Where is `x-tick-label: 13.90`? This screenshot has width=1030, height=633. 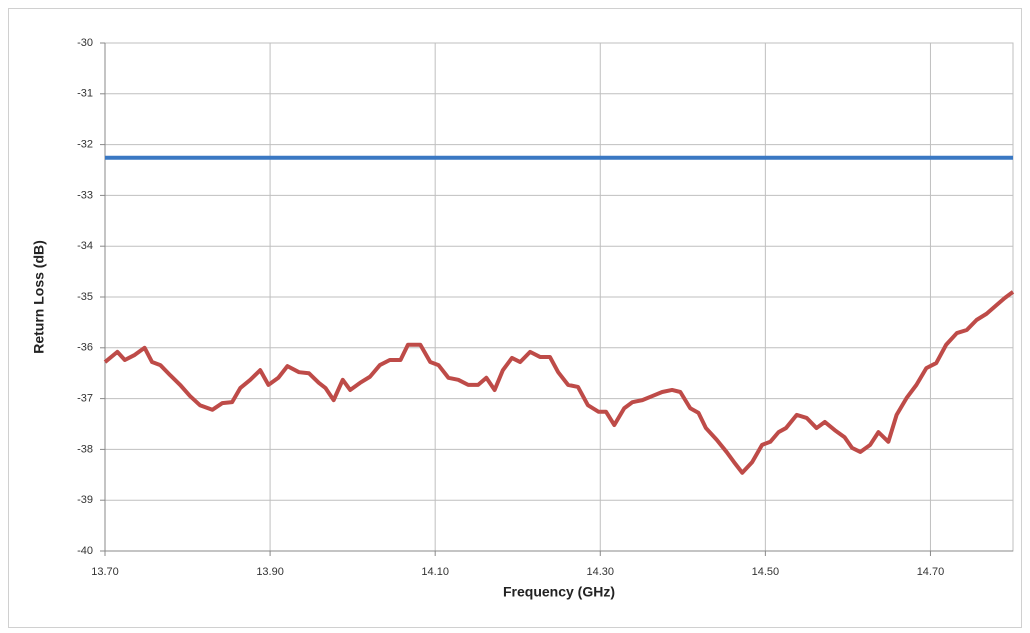
x-tick-label: 13.90 is located at coordinates (270, 572).